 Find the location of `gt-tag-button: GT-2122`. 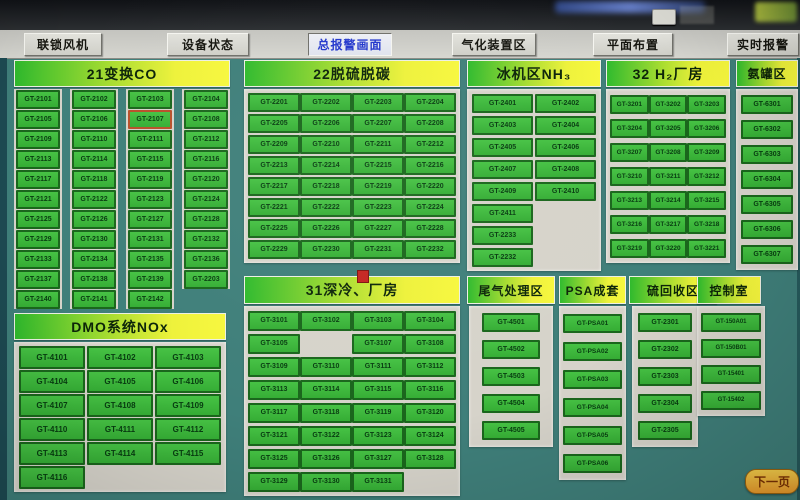

gt-tag-button: GT-2122 is located at coordinates (94, 199).